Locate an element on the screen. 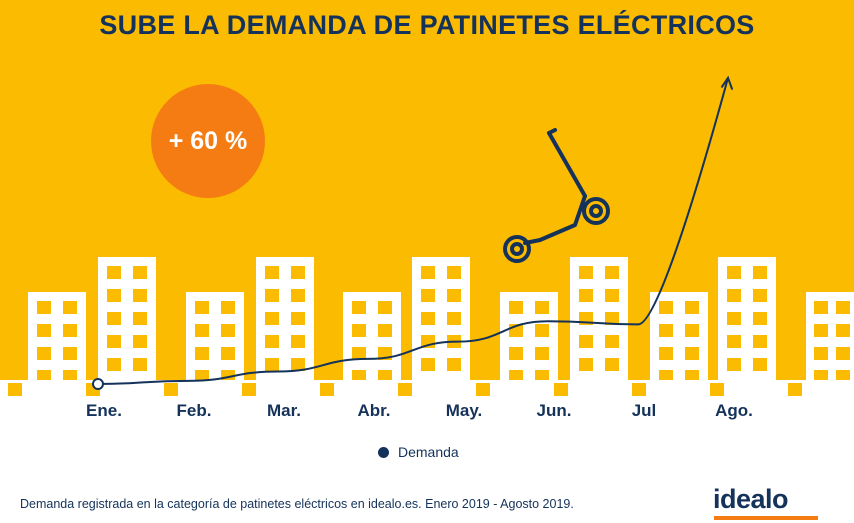 This screenshot has width=854, height=523. x-tick-label: Ago. is located at coordinates (734, 410).